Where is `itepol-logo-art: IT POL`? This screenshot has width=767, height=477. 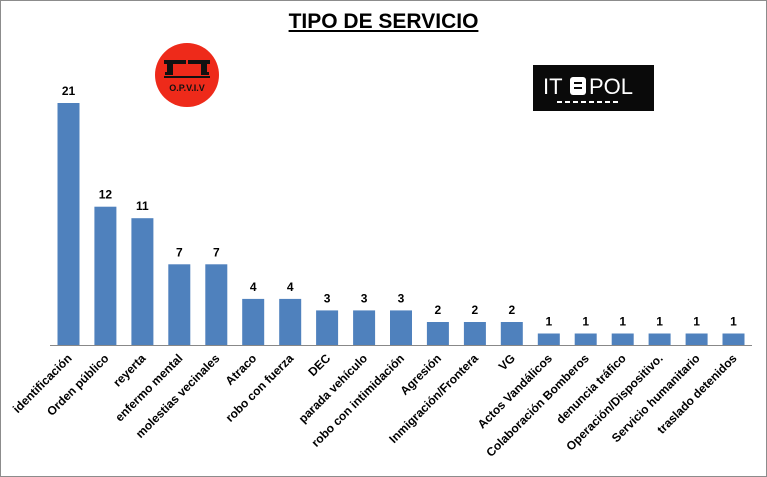 itepol-logo-art: IT POL is located at coordinates (588, 88).